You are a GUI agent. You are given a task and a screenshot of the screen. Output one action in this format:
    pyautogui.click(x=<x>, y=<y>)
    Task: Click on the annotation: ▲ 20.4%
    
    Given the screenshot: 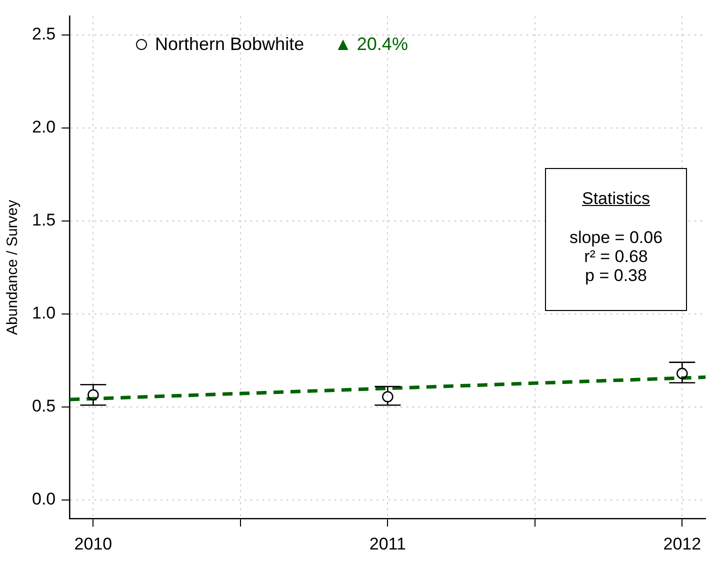 What is the action you would take?
    pyautogui.click(x=371, y=44)
    